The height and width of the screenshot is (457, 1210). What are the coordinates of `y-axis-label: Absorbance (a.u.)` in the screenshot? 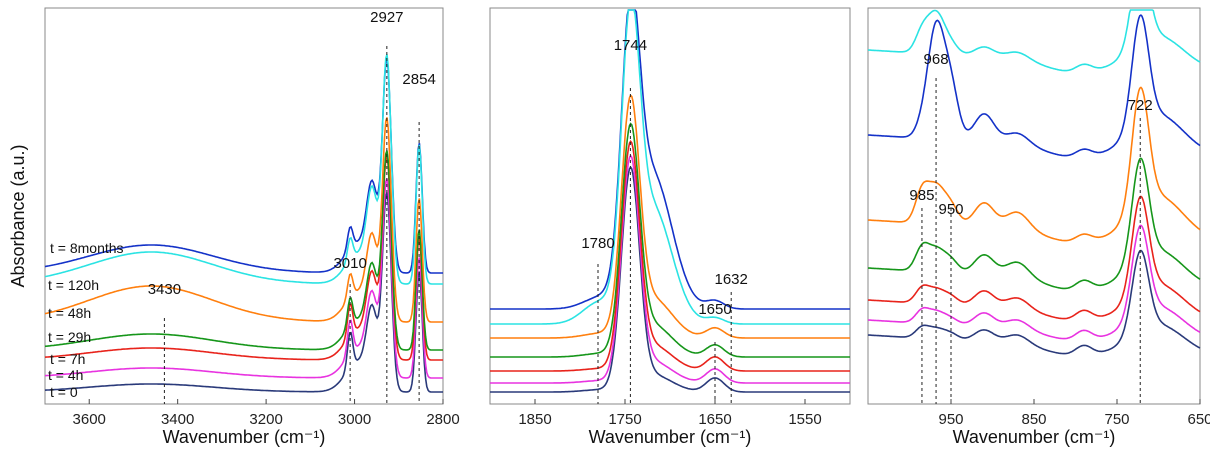 It's located at (18, 215).